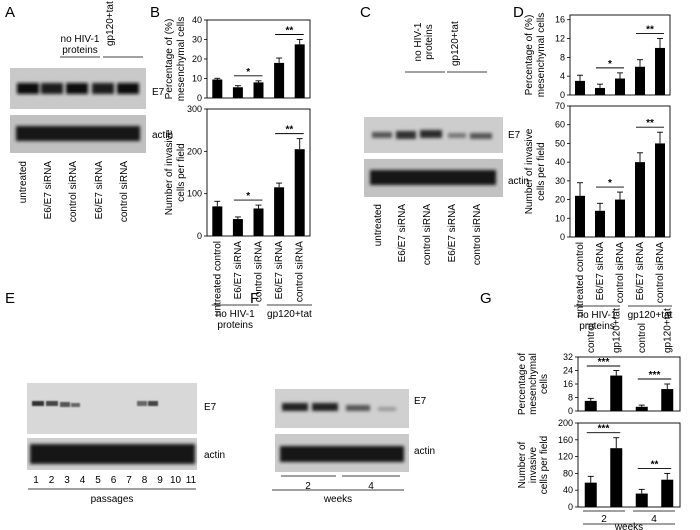 The width and height of the screenshot is (700, 530). I want to click on panel-label-g: G, so click(486, 298).